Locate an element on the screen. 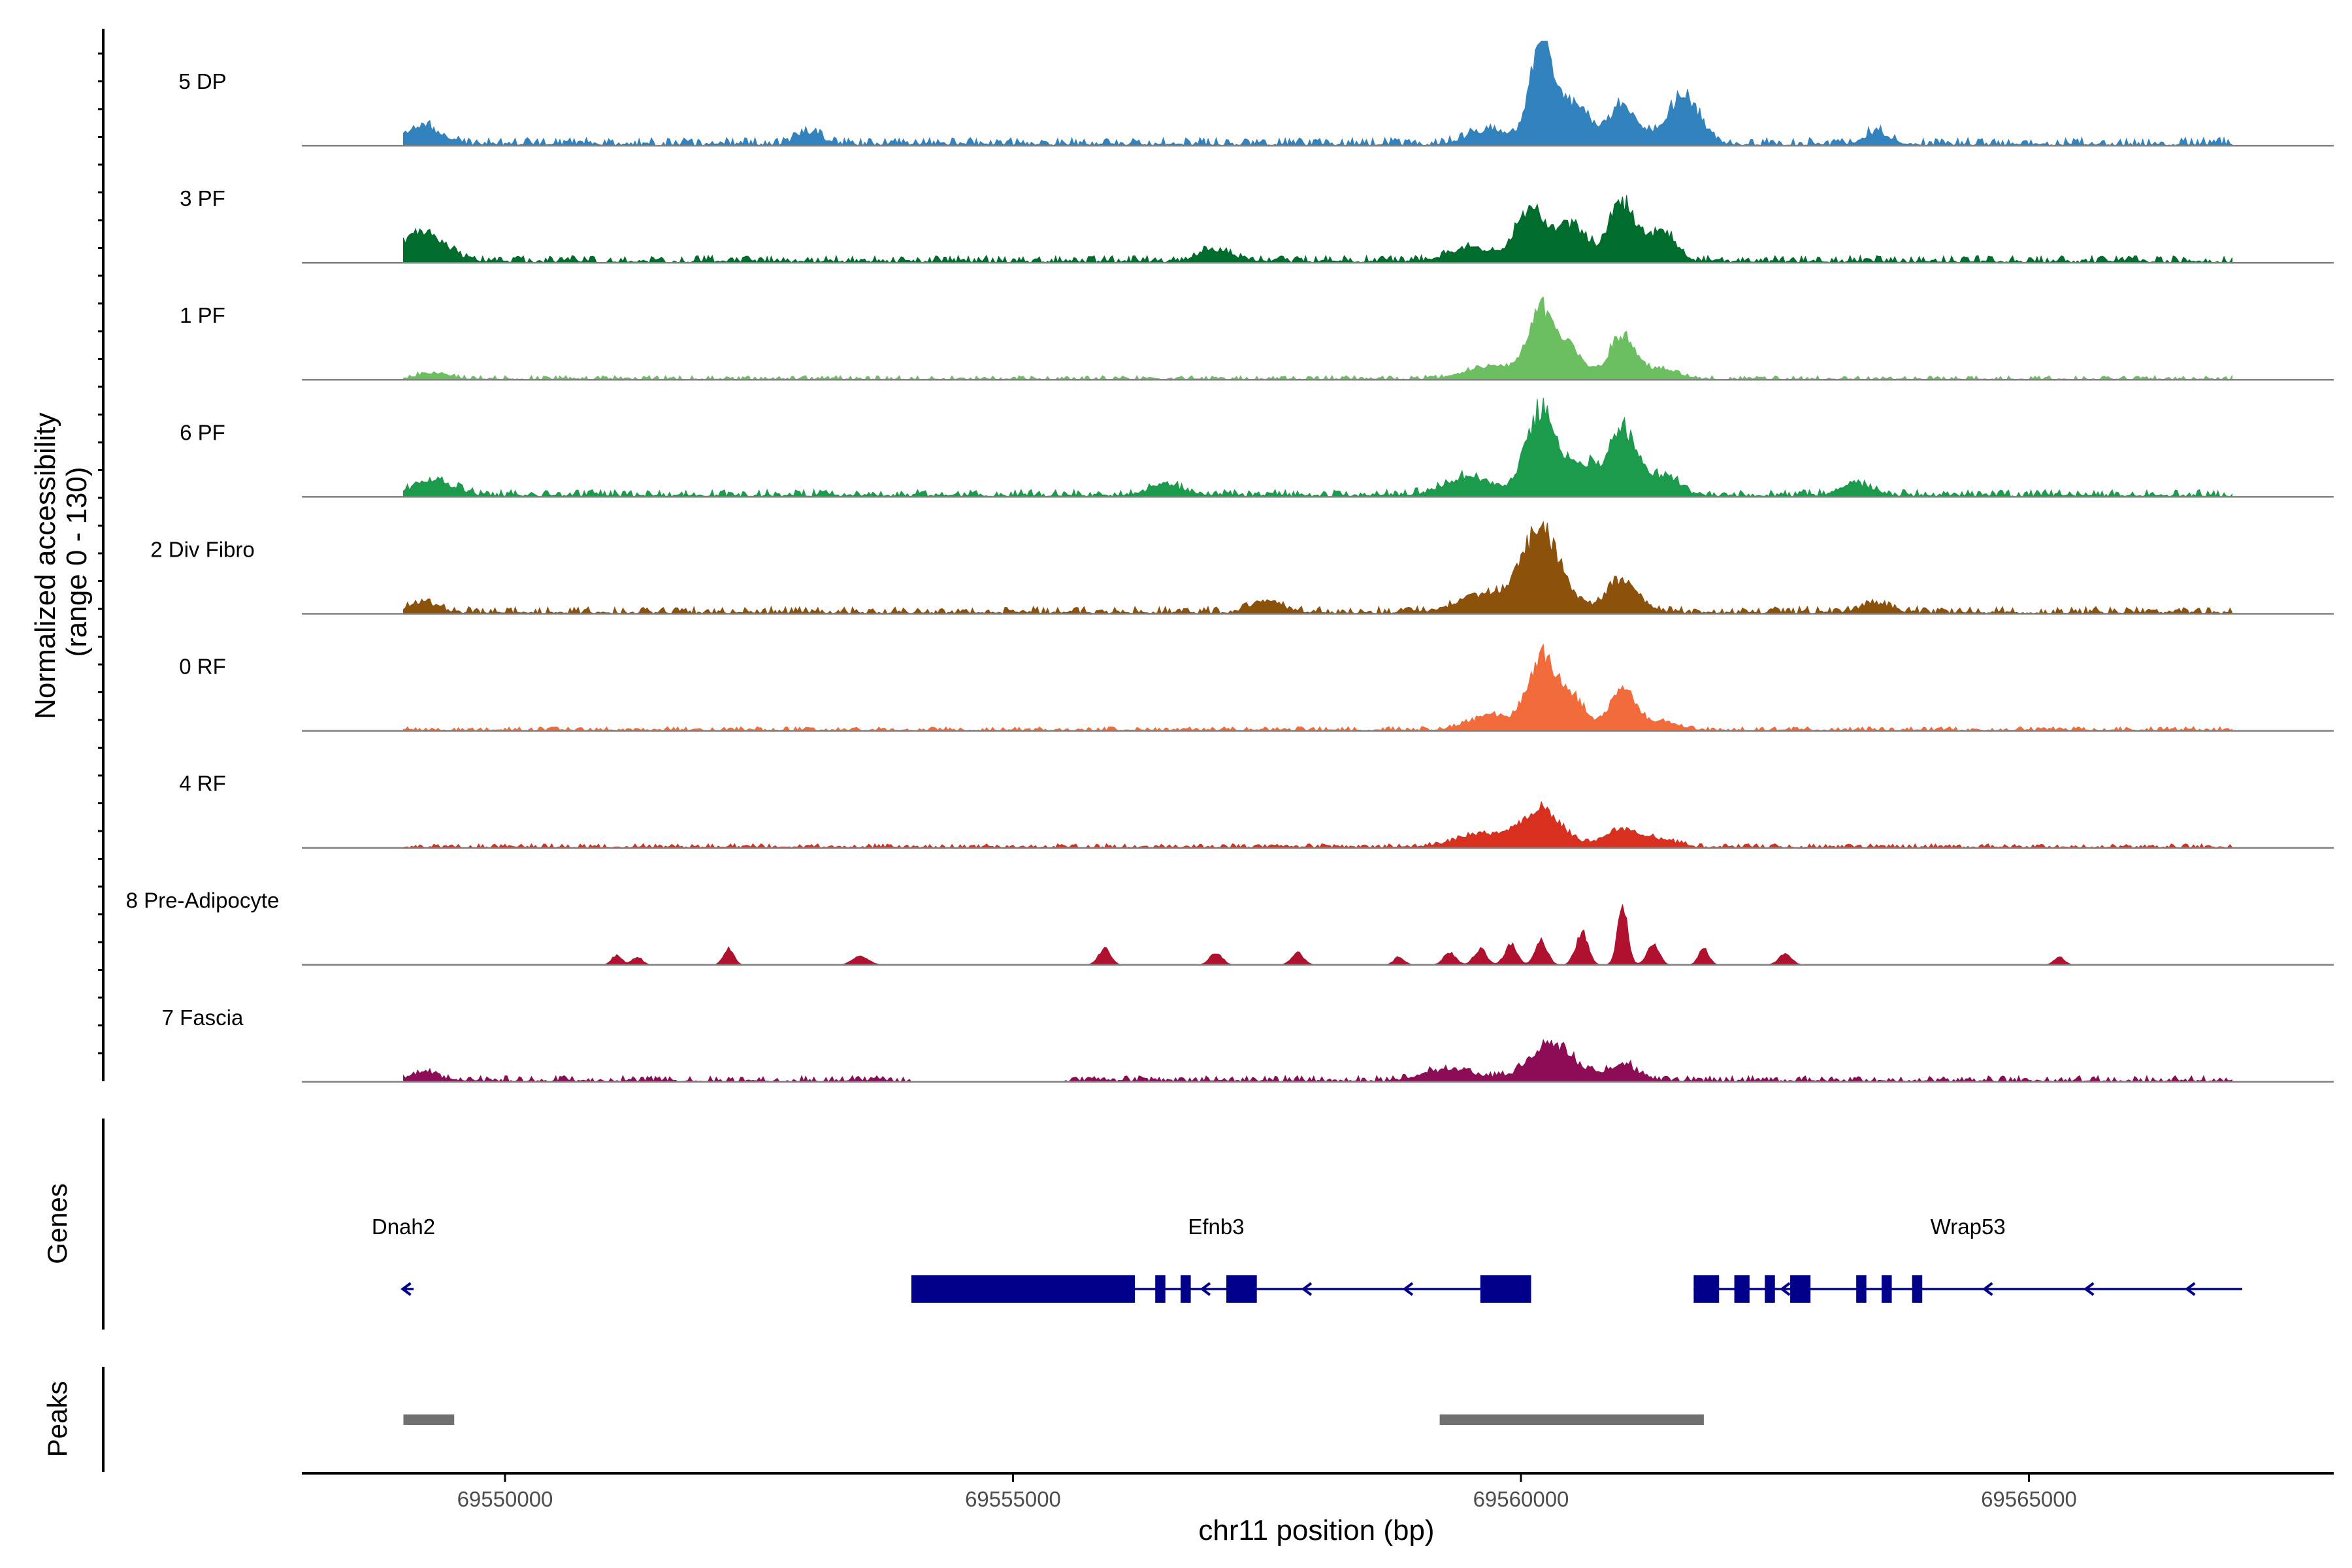 This screenshot has width=2352, height=1568. gene-dnah2: Dnah2 is located at coordinates (403, 1255).